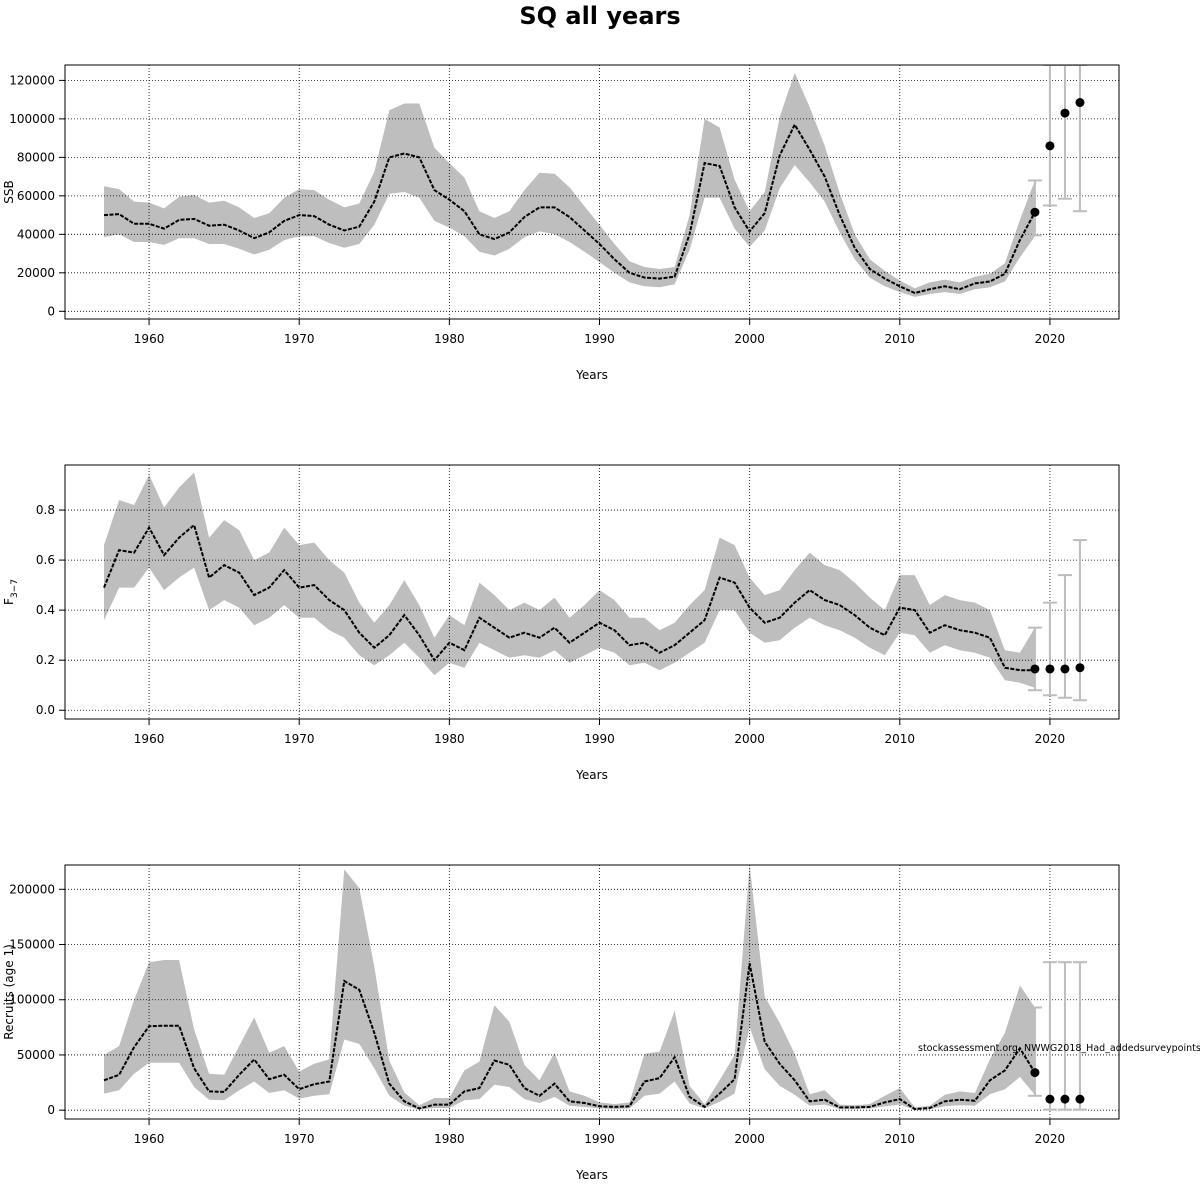  What do you see at coordinates (32, 80) in the screenshot?
I see `y-tick-label: 120000` at bounding box center [32, 80].